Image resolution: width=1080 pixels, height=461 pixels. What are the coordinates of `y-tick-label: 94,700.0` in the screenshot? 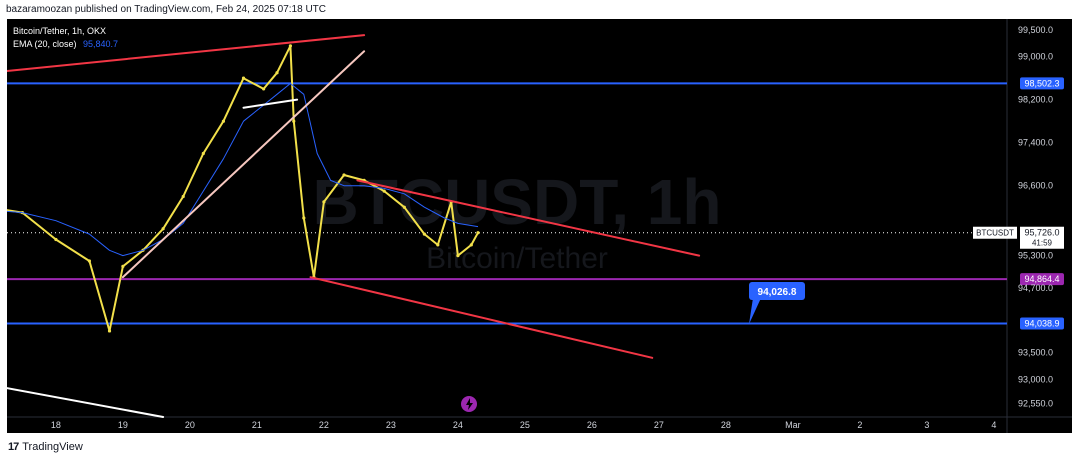 It's located at (1035, 288).